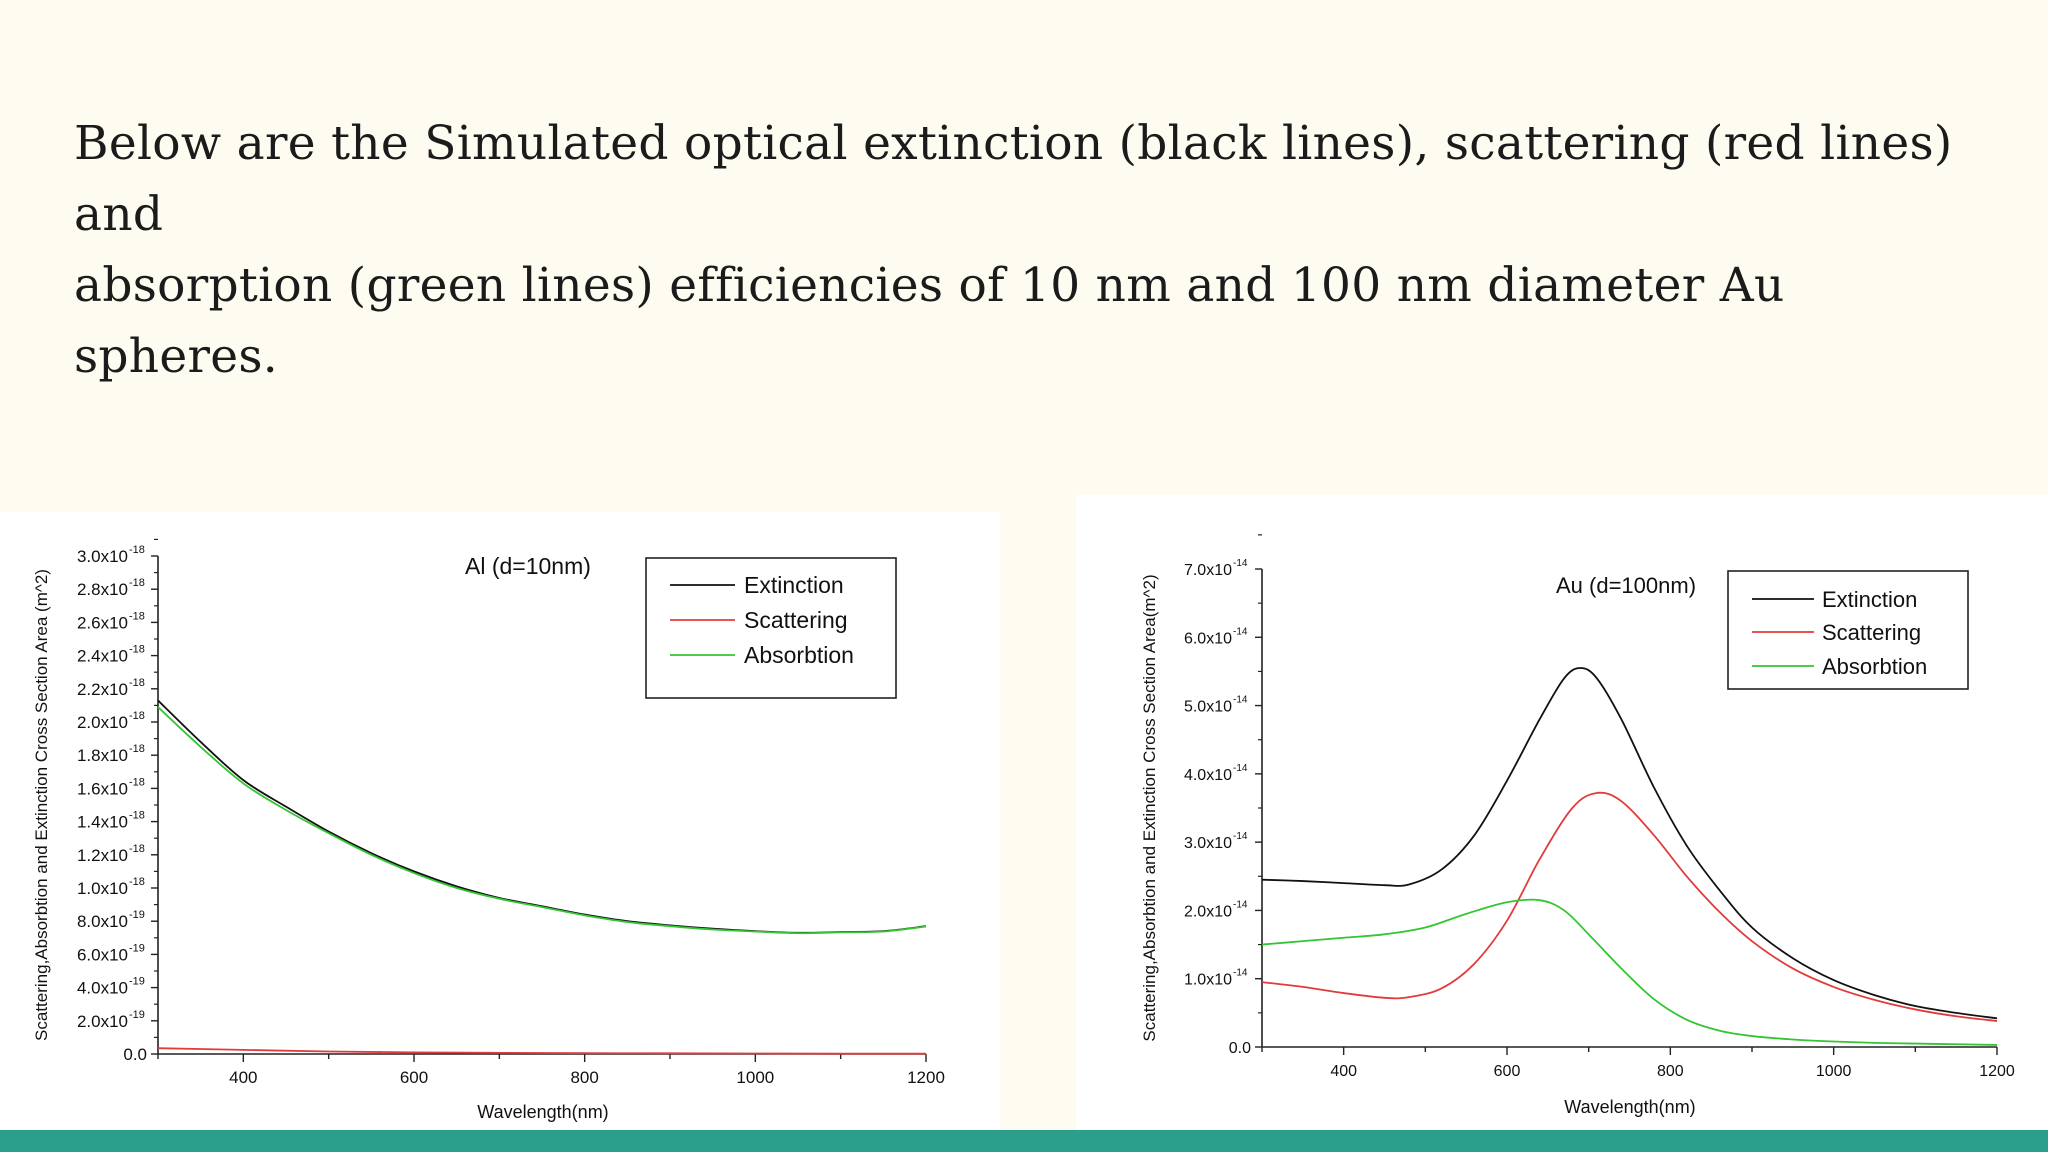  I want to click on y-tick-label: 8.0x10, so click(102, 921).